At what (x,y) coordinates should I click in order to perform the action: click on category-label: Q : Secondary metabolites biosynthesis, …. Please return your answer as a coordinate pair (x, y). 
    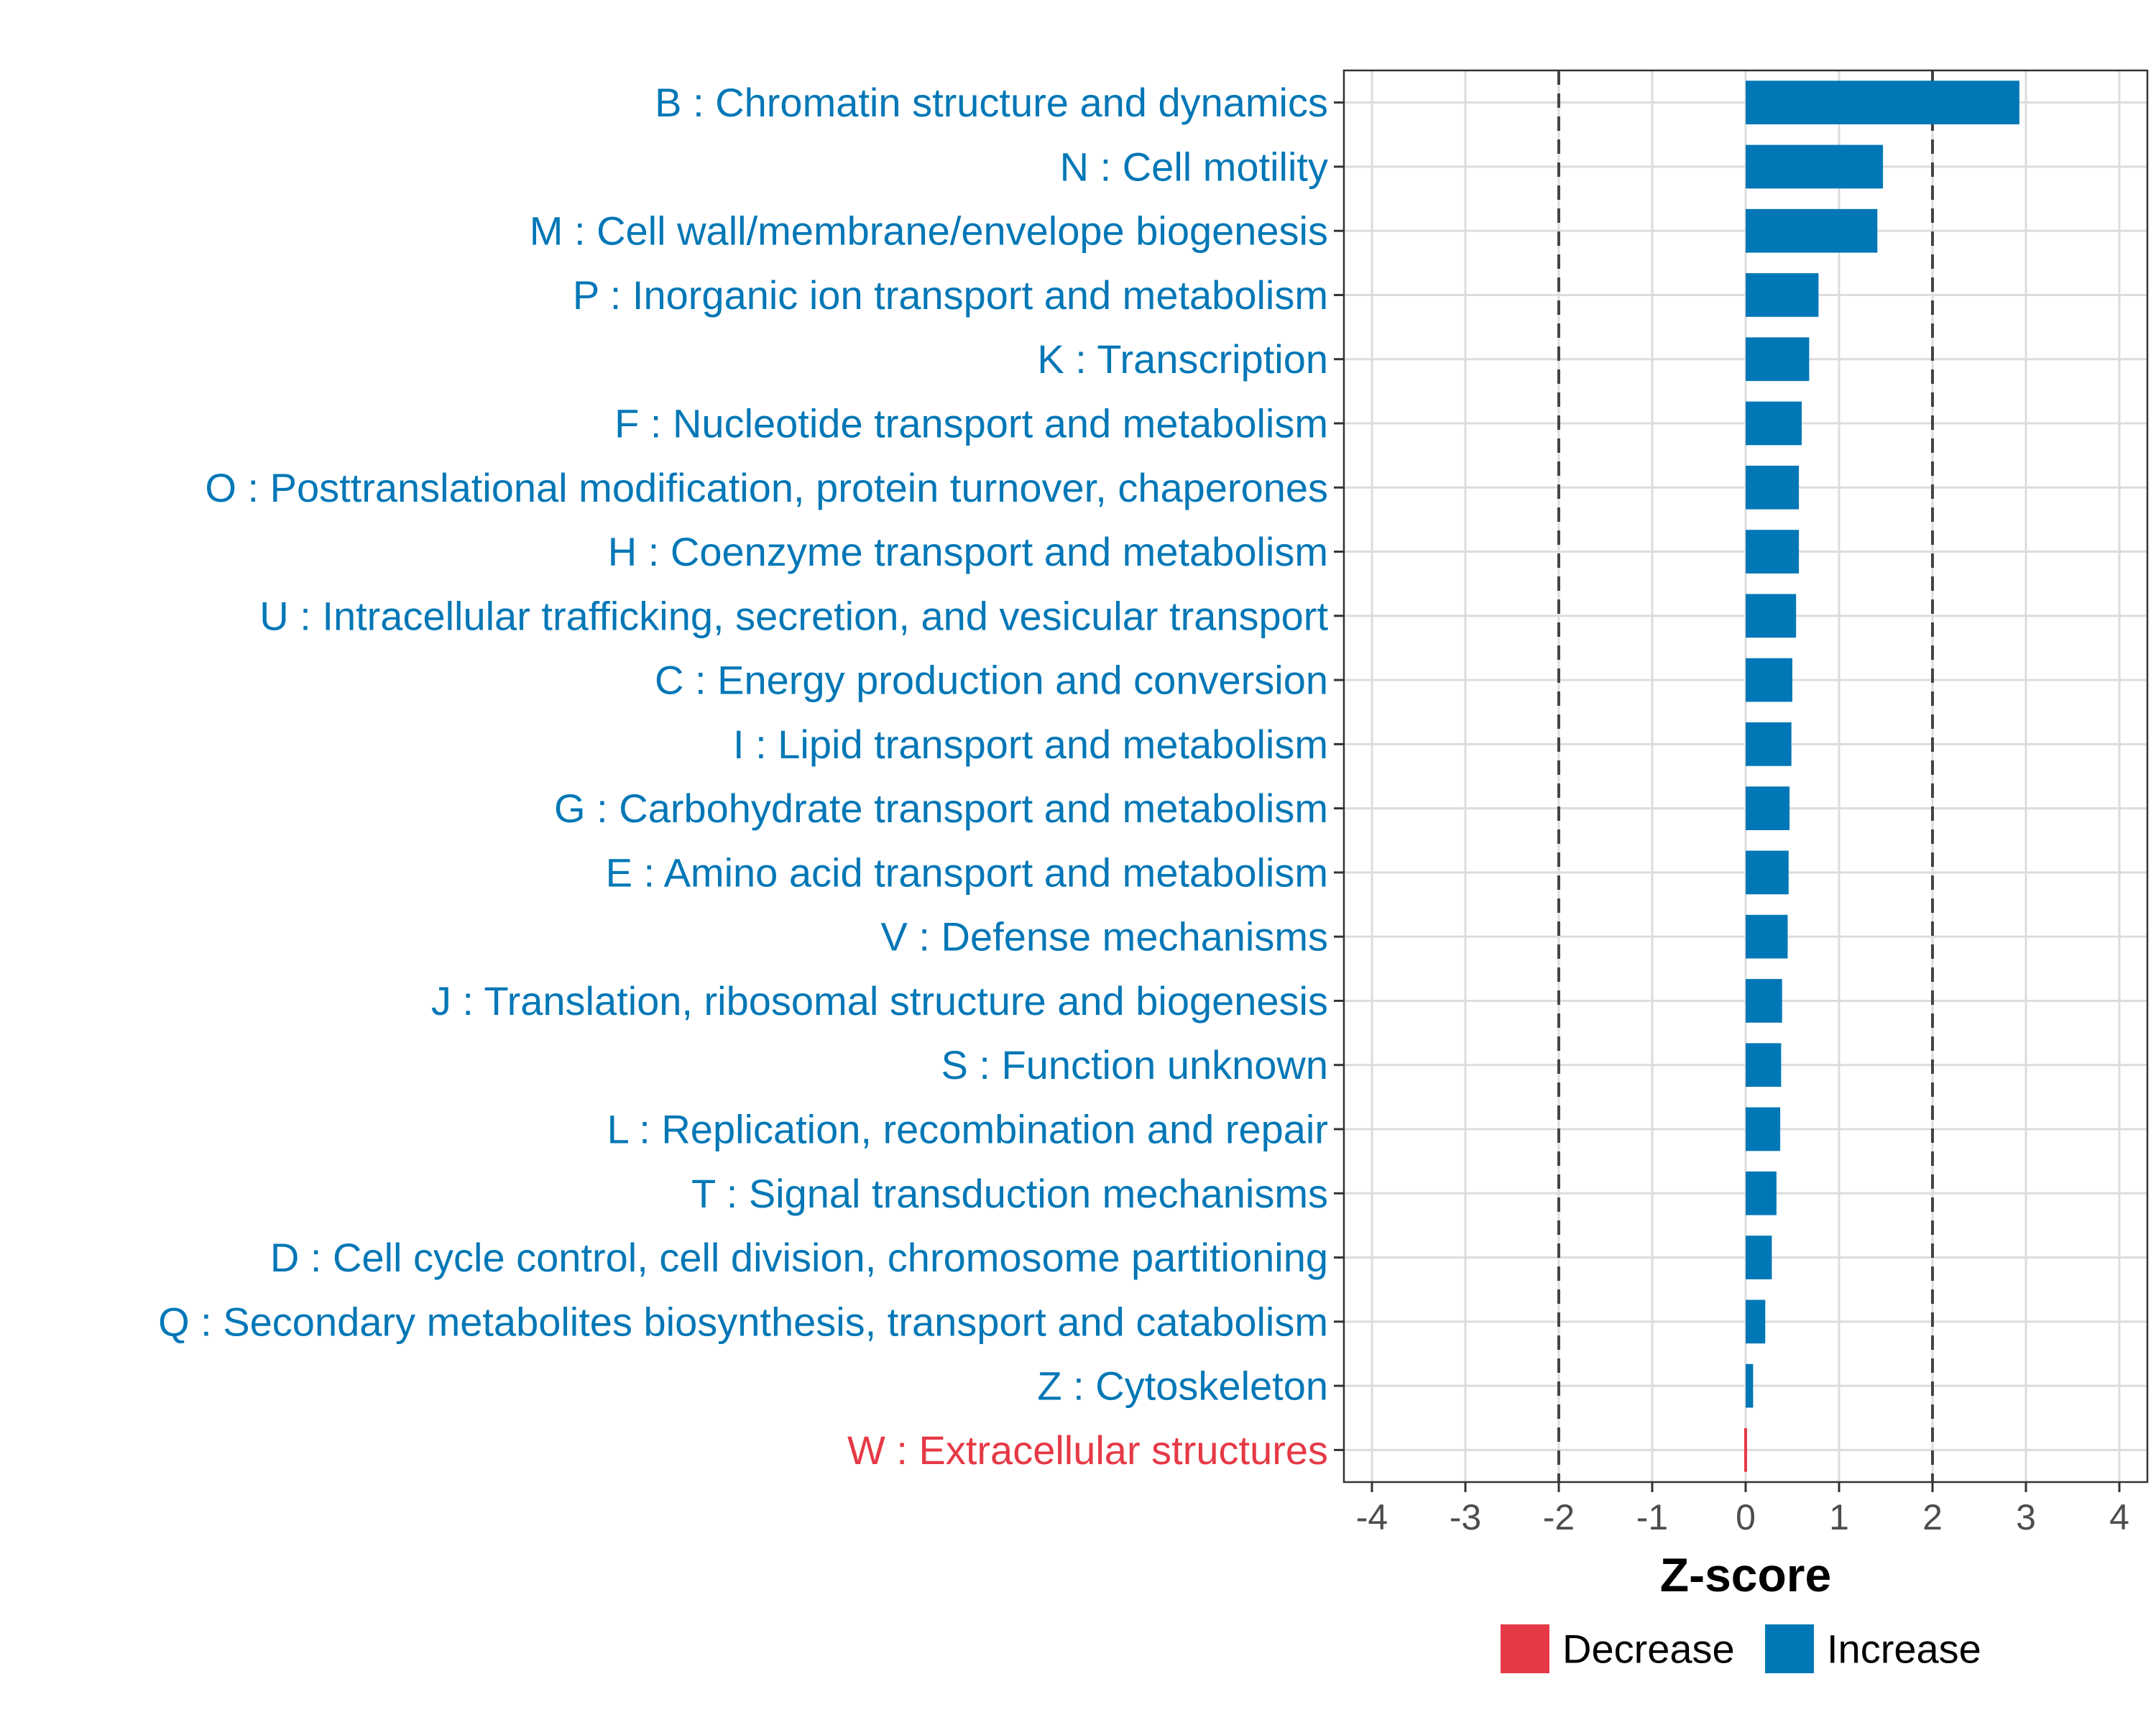
    Looking at the image, I should click on (743, 1321).